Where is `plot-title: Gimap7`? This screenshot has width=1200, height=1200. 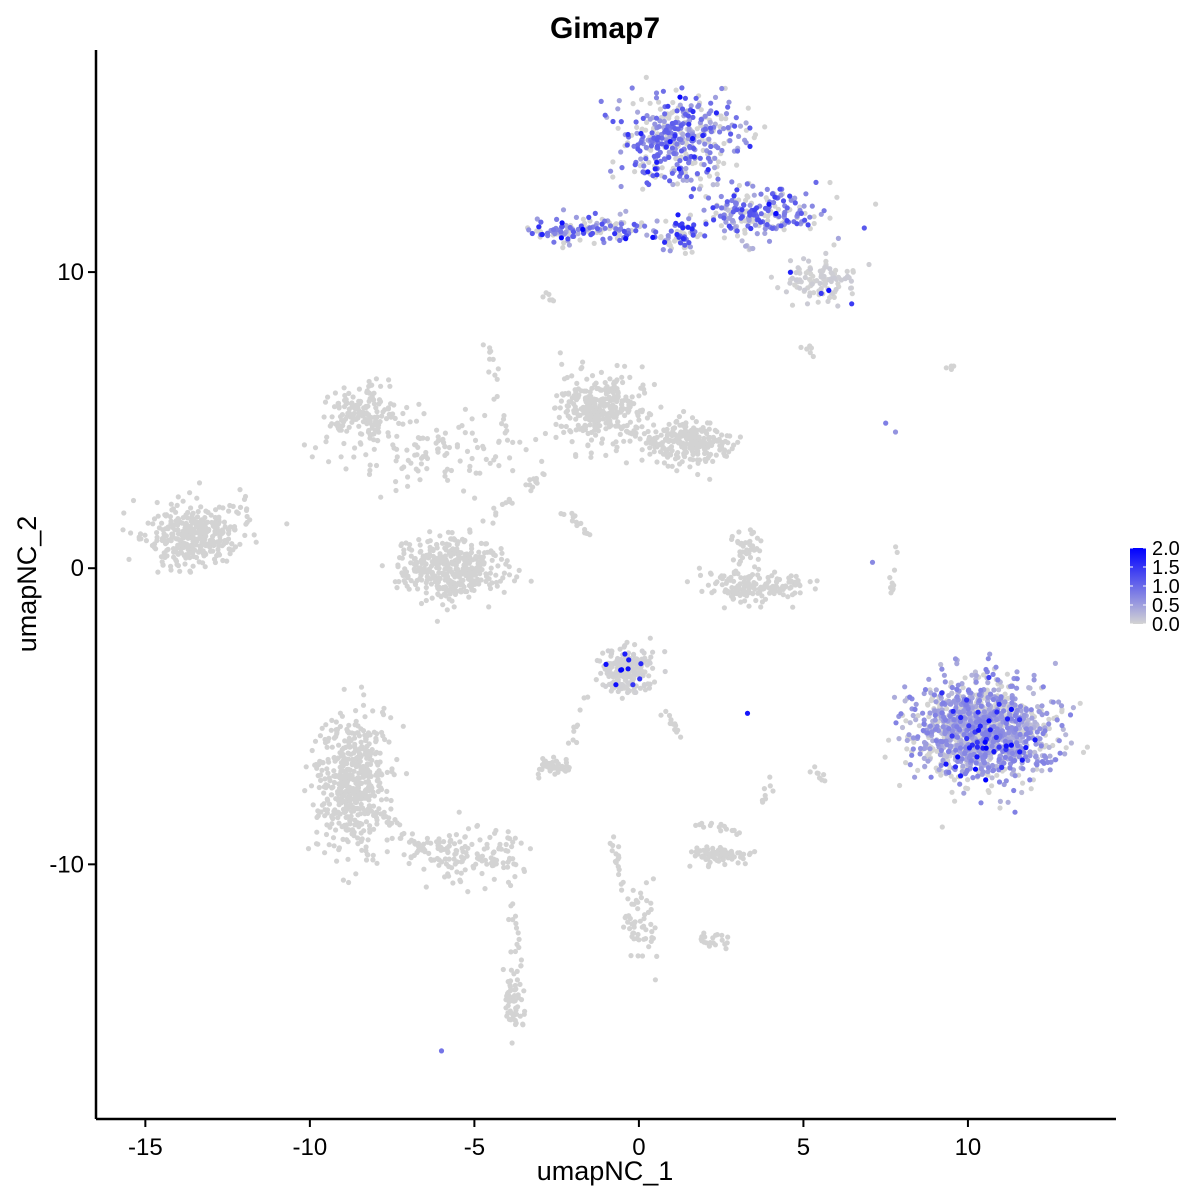 plot-title: Gimap7 is located at coordinates (605, 28).